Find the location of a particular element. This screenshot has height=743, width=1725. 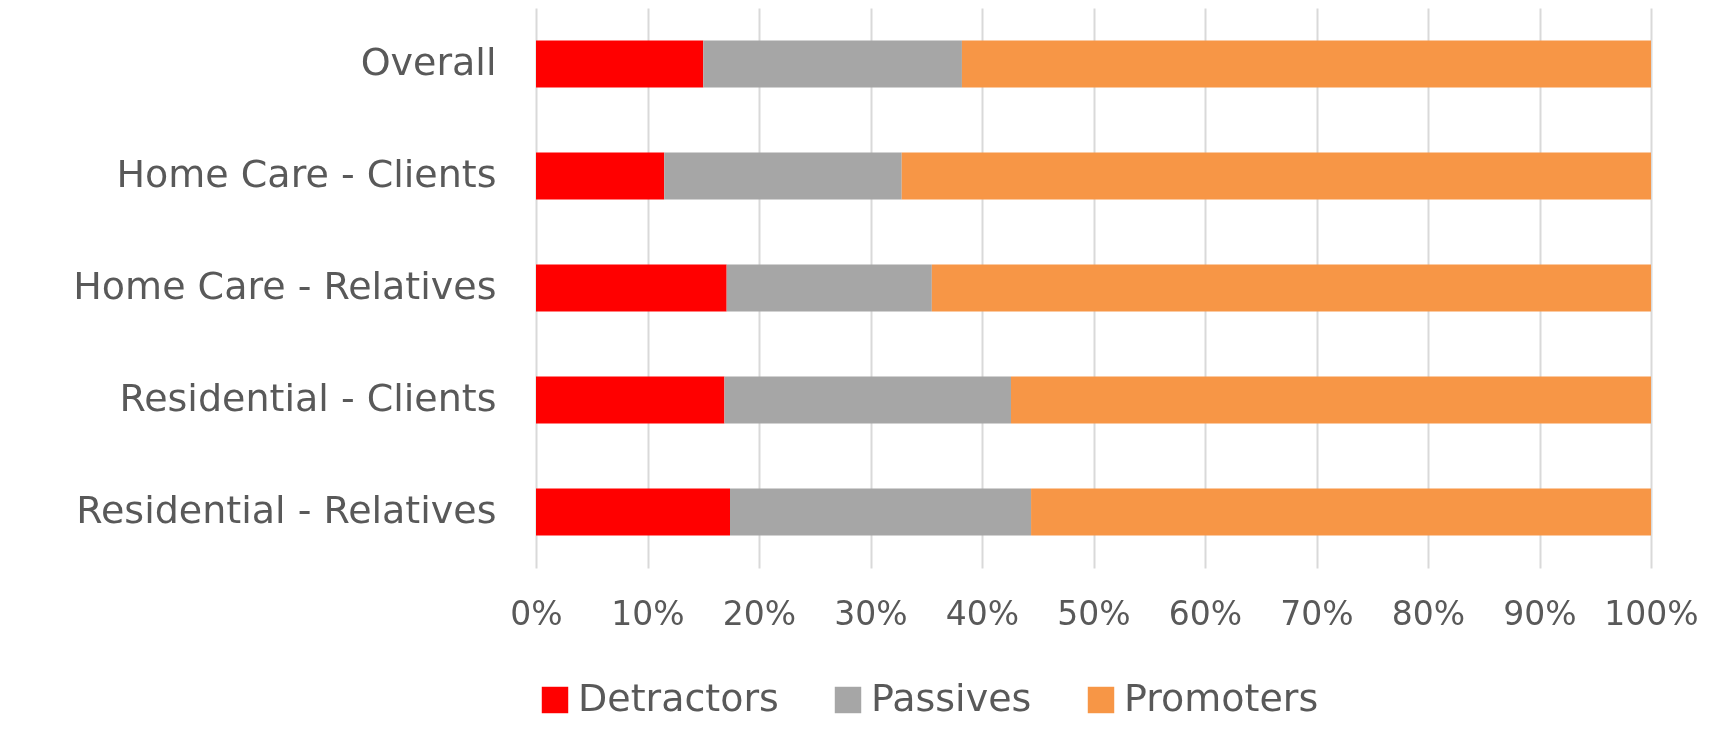

x-tick-label: 10% is located at coordinates (648, 613).